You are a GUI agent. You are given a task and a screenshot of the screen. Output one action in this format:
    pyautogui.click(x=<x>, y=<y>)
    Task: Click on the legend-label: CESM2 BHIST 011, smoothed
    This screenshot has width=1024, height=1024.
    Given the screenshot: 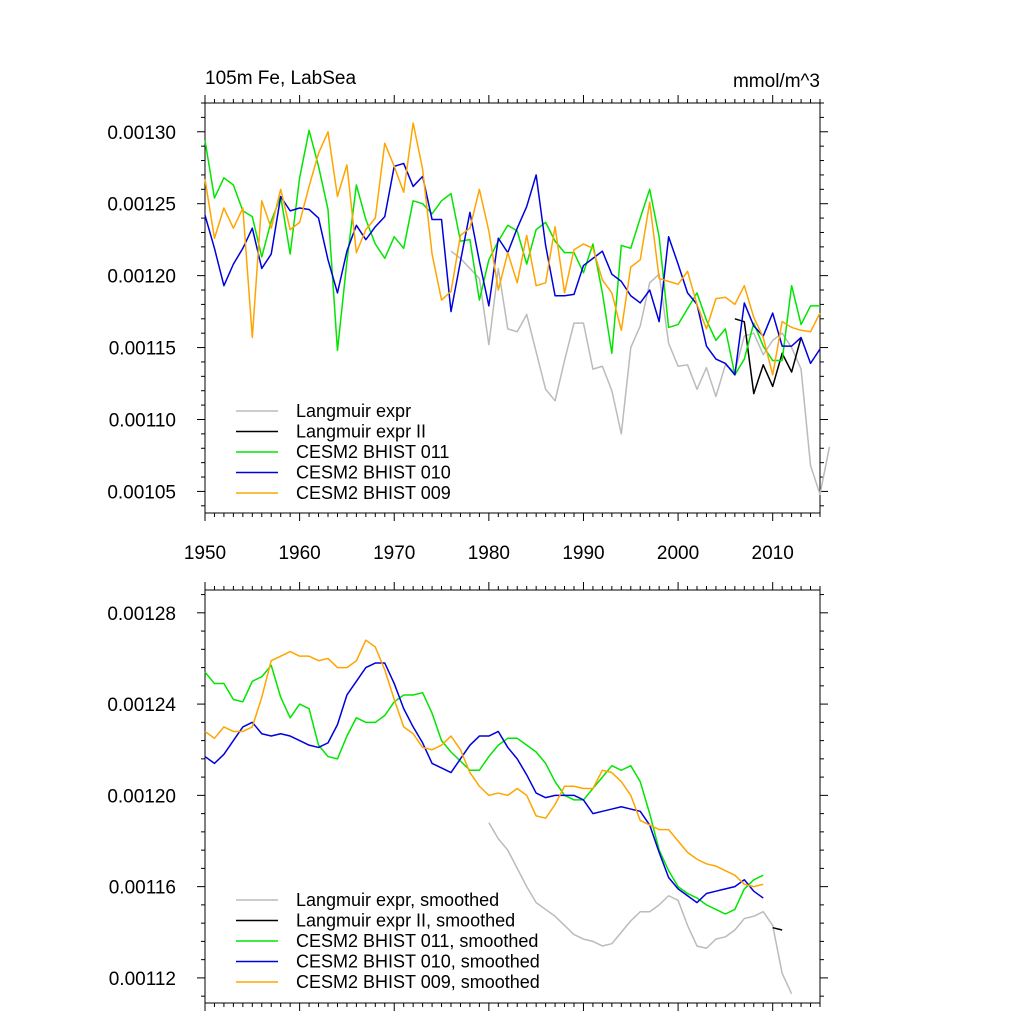 What is the action you would take?
    pyautogui.click(x=417, y=941)
    